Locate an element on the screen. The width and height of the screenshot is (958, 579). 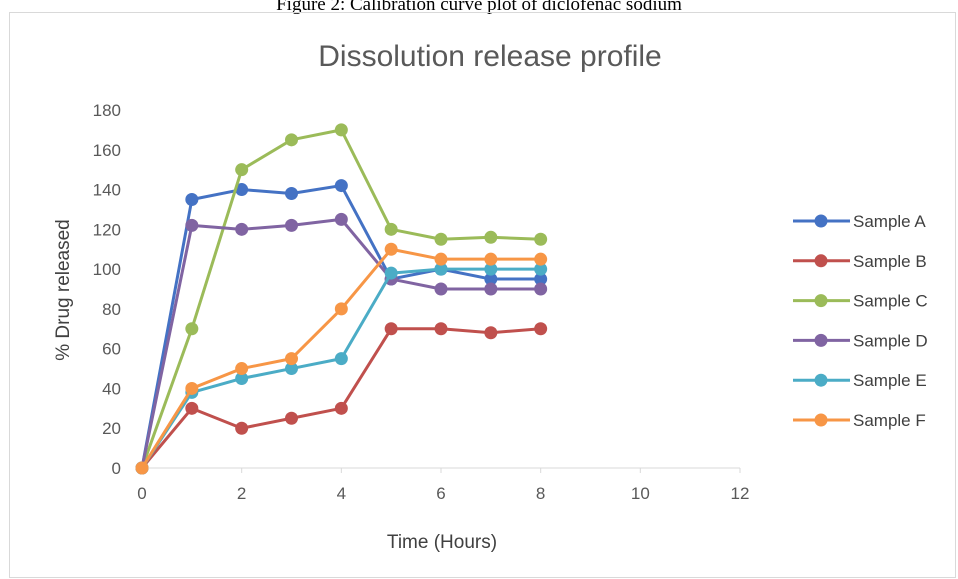
y-tick-label: 140 is located at coordinates (107, 190).